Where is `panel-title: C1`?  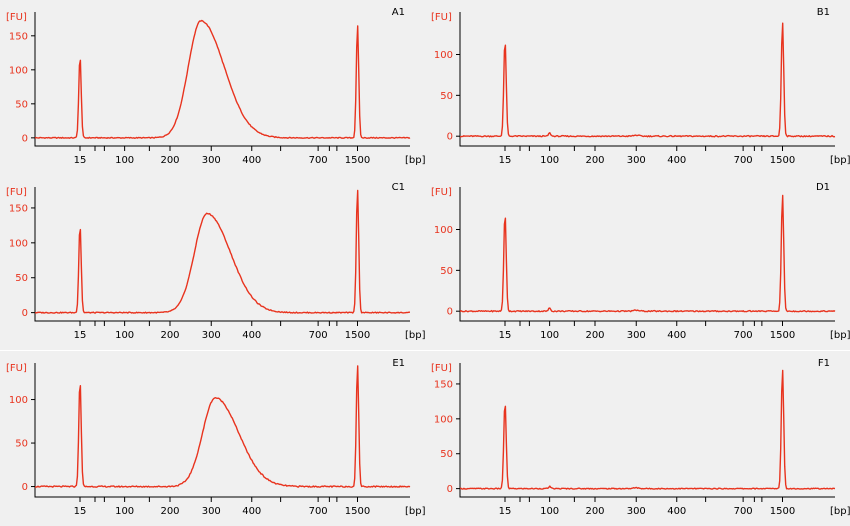
panel-title: C1 is located at coordinates (398, 187).